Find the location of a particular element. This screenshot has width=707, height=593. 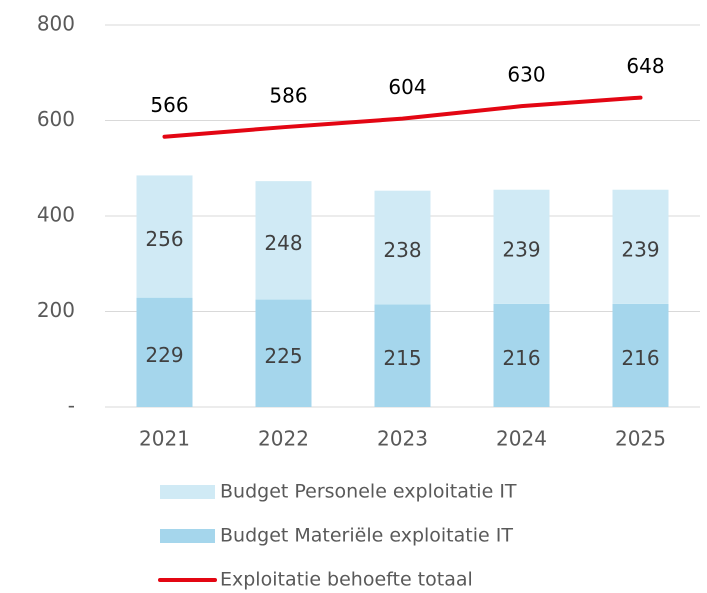

data-label: 248 is located at coordinates (283, 243).